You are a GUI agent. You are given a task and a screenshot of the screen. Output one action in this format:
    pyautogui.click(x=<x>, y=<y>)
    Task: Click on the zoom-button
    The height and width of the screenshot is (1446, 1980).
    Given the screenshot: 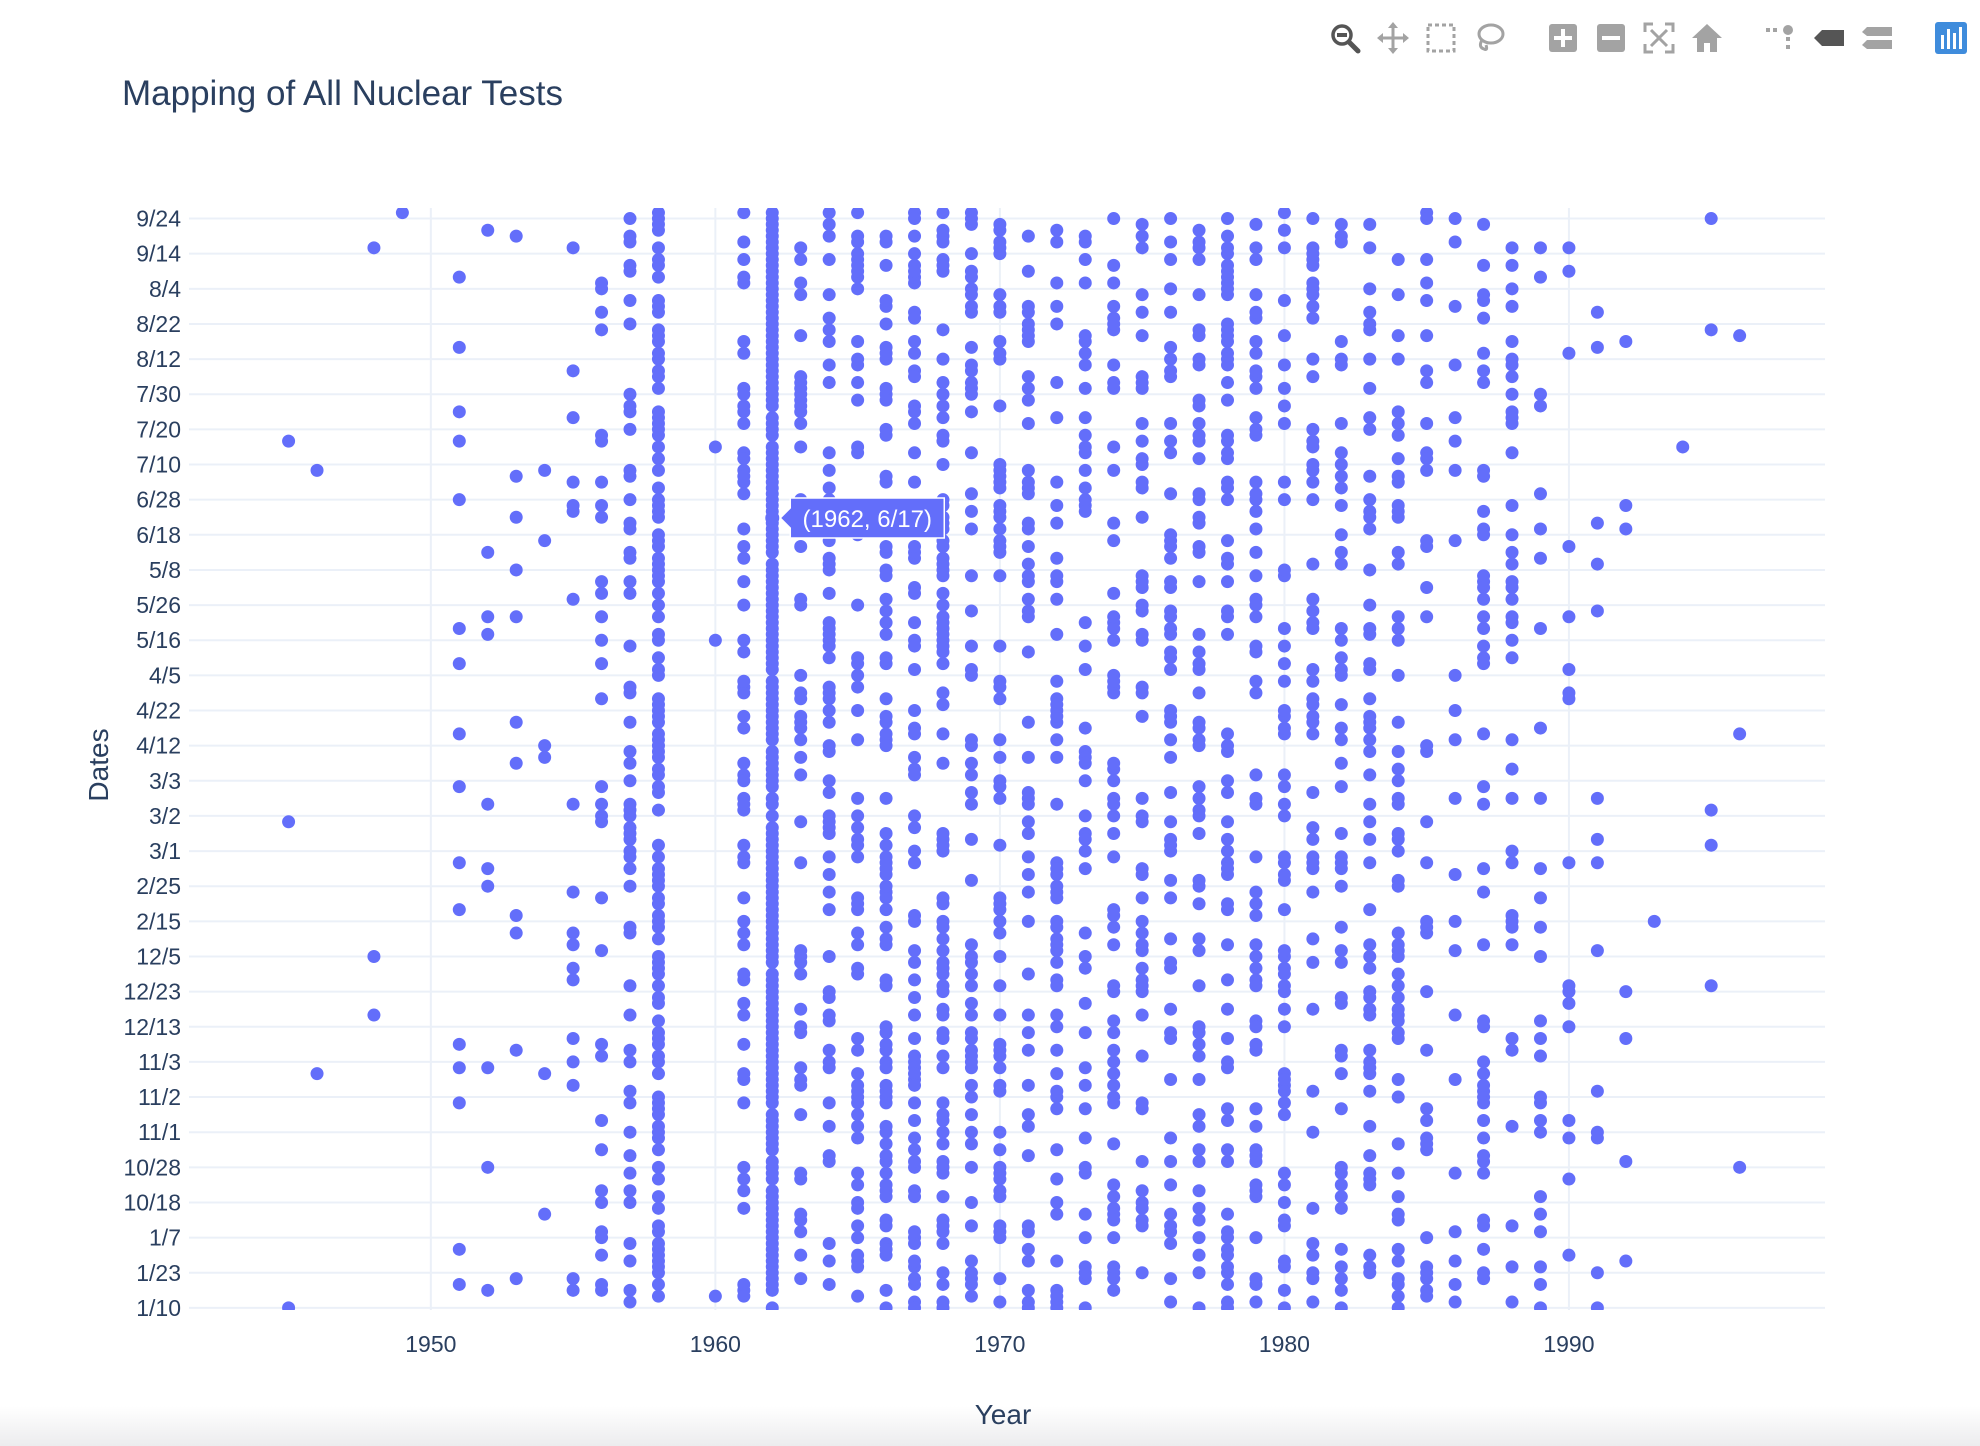 What is the action you would take?
    pyautogui.click(x=1345, y=38)
    